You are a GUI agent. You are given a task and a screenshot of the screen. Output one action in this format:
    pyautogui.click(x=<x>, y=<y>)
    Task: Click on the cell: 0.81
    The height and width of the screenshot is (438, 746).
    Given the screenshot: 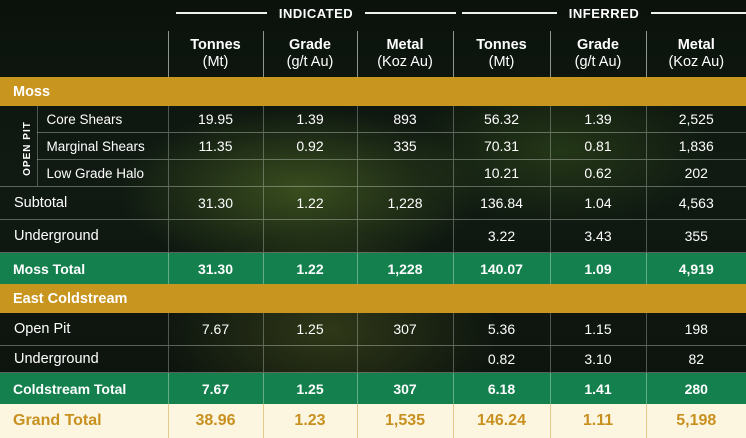 What is the action you would take?
    pyautogui.click(x=597, y=146)
    